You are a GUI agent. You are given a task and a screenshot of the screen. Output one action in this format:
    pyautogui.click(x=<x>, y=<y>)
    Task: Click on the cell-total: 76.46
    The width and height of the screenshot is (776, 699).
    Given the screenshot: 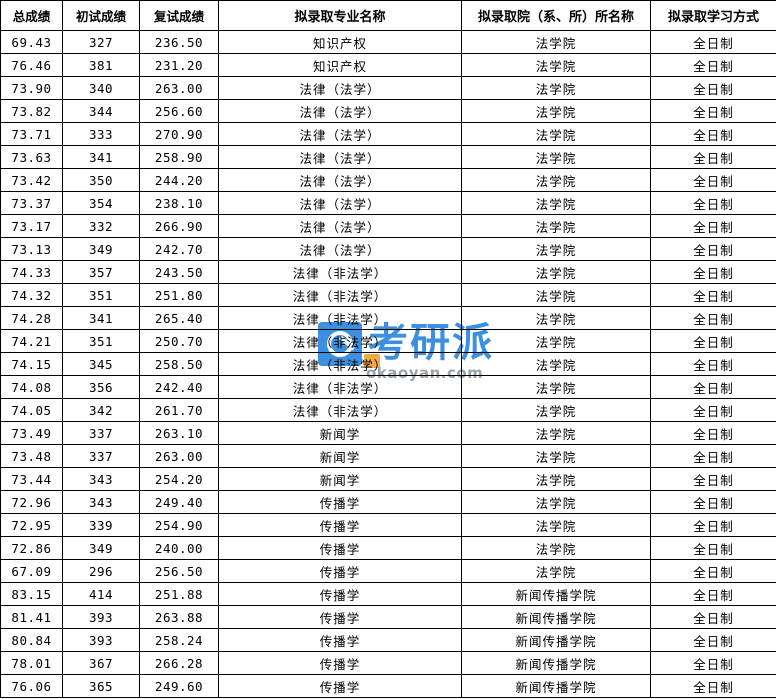 What is the action you would take?
    pyautogui.click(x=31, y=65)
    